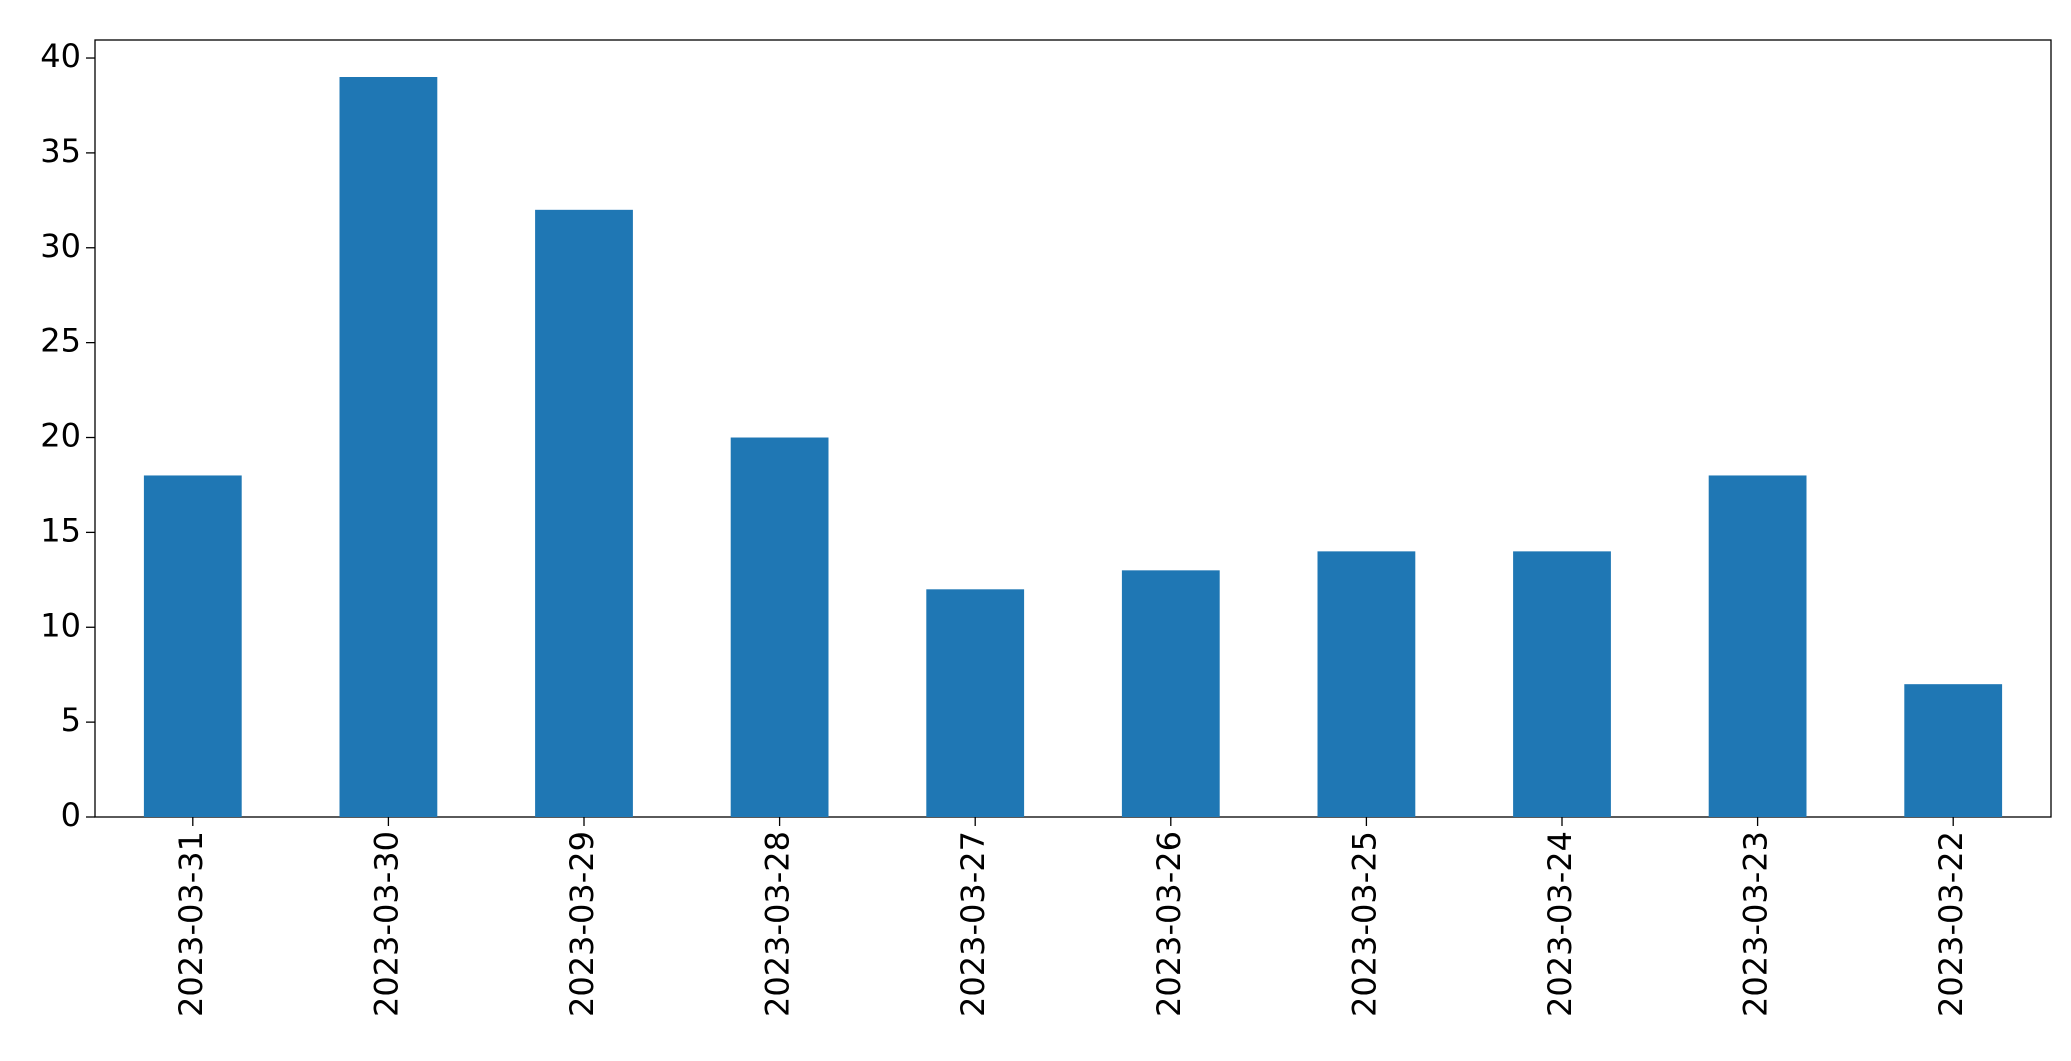  Describe the element at coordinates (1560, 924) in the screenshot. I see `x-tick-label: 2023-03-24` at that location.